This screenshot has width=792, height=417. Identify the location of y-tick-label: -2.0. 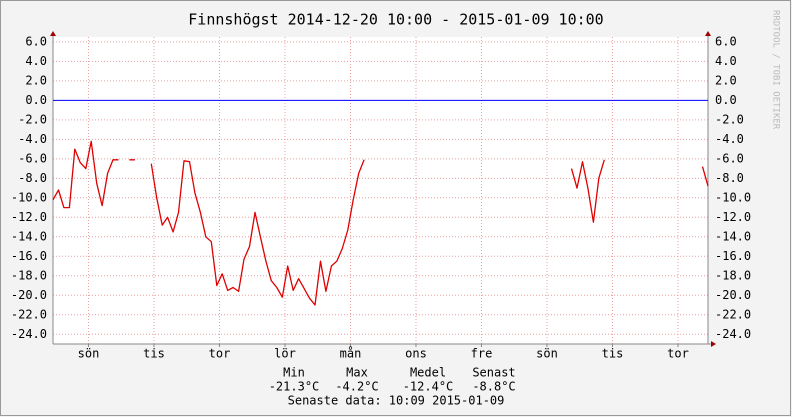
(32, 119).